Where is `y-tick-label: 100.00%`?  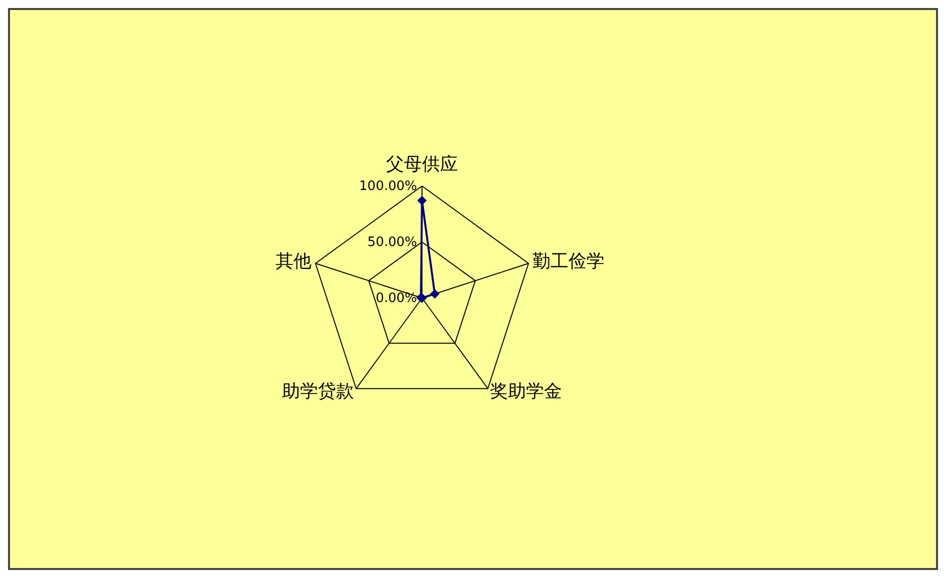
y-tick-label: 100.00% is located at coordinates (388, 186).